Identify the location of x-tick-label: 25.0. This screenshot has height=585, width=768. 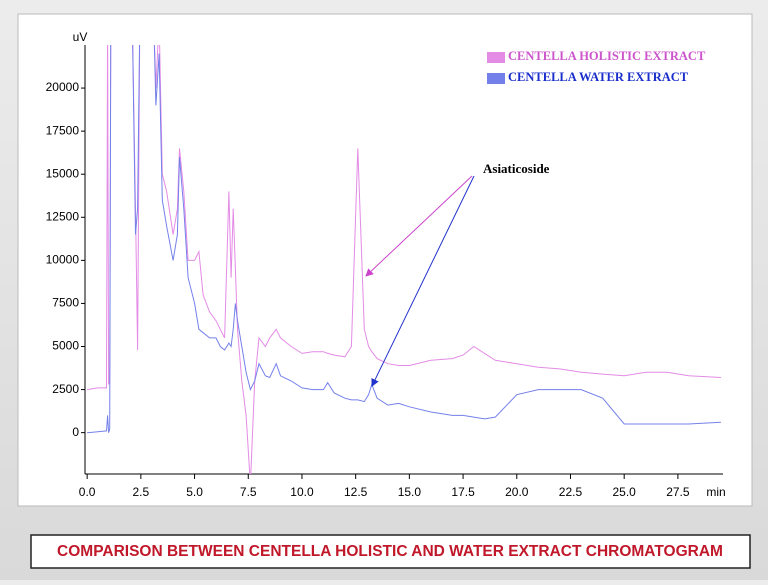
(625, 492).